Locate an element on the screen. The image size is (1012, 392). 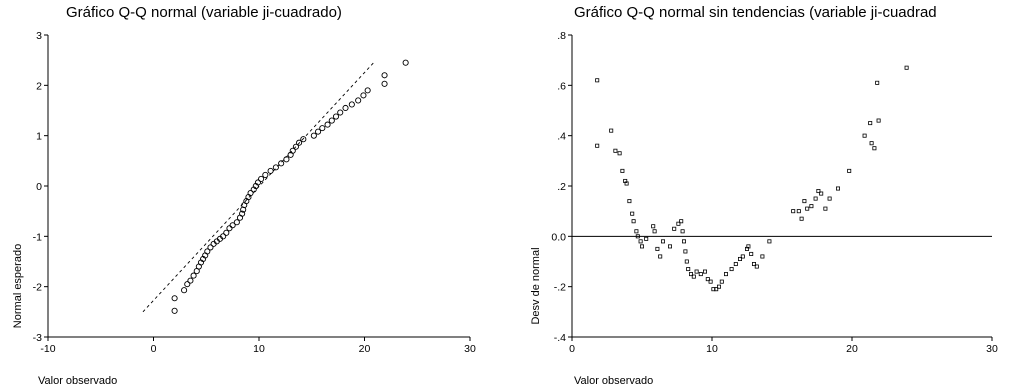
chart1-y-tick-label: -3 is located at coordinates (37, 338).